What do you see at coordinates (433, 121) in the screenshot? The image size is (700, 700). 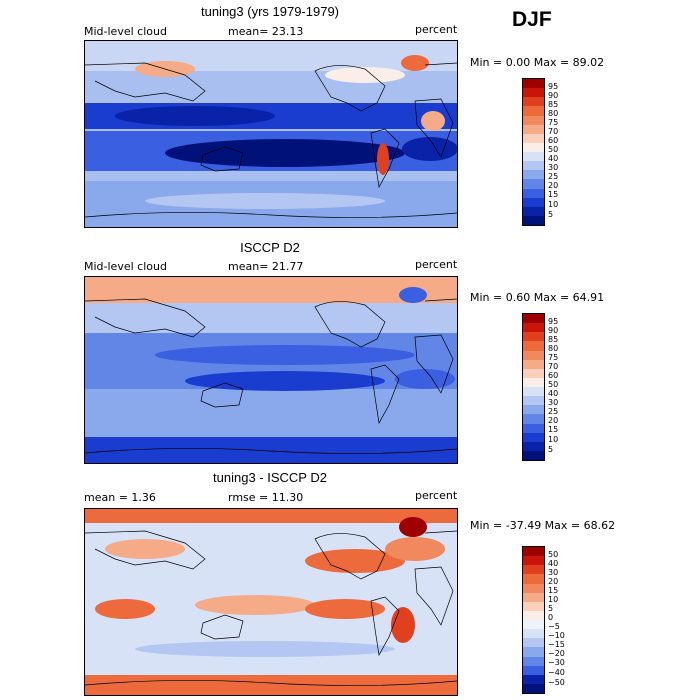 I see `panel1-africa-feature` at bounding box center [433, 121].